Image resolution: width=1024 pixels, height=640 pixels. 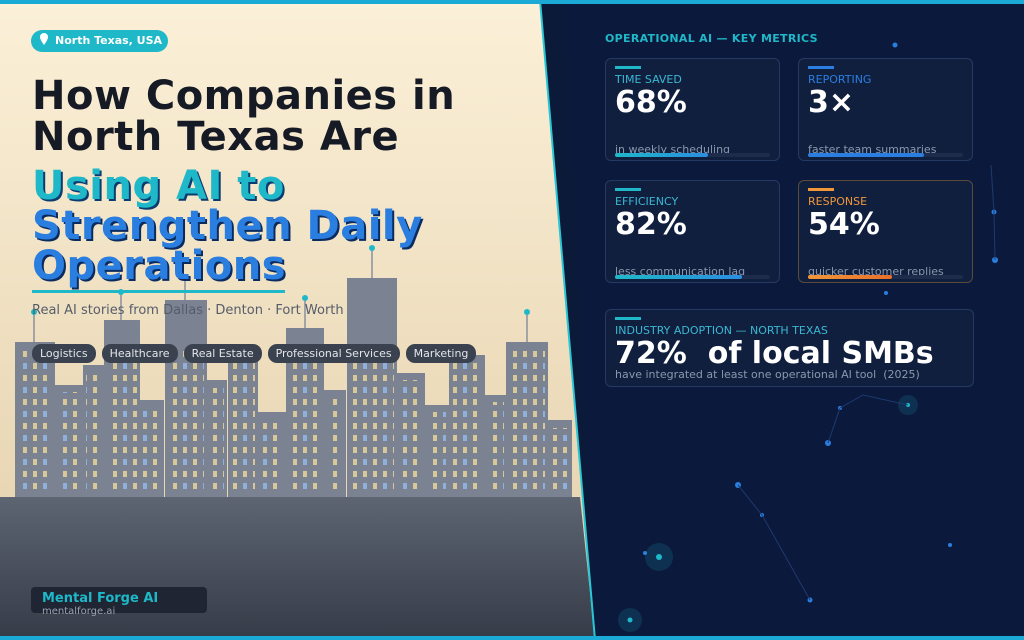 What do you see at coordinates (692, 109) in the screenshot?
I see `metric-card: TIME SAVED 68% in weekly scheduling` at bounding box center [692, 109].